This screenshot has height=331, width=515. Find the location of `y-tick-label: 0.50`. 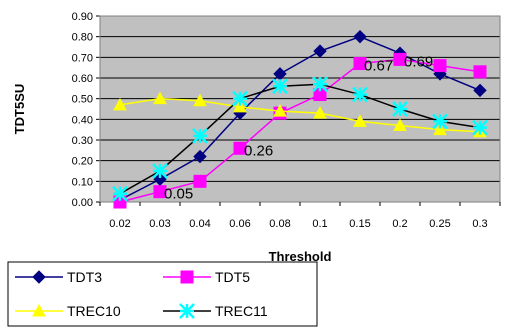

y-tick-label: 0.50 is located at coordinates (82, 100).